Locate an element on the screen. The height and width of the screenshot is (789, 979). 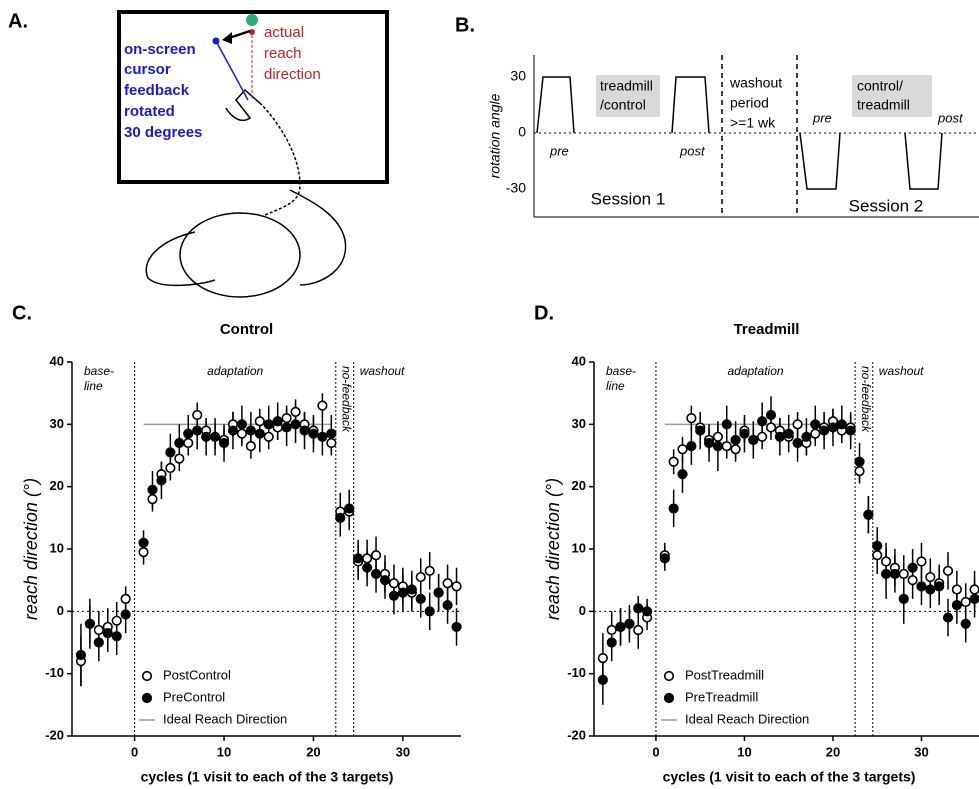
cursor-text: rotated is located at coordinates (149, 111).